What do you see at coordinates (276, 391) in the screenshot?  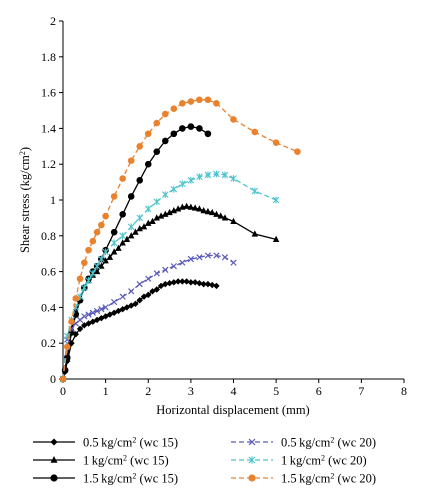 I see `x-tick-label: 5` at bounding box center [276, 391].